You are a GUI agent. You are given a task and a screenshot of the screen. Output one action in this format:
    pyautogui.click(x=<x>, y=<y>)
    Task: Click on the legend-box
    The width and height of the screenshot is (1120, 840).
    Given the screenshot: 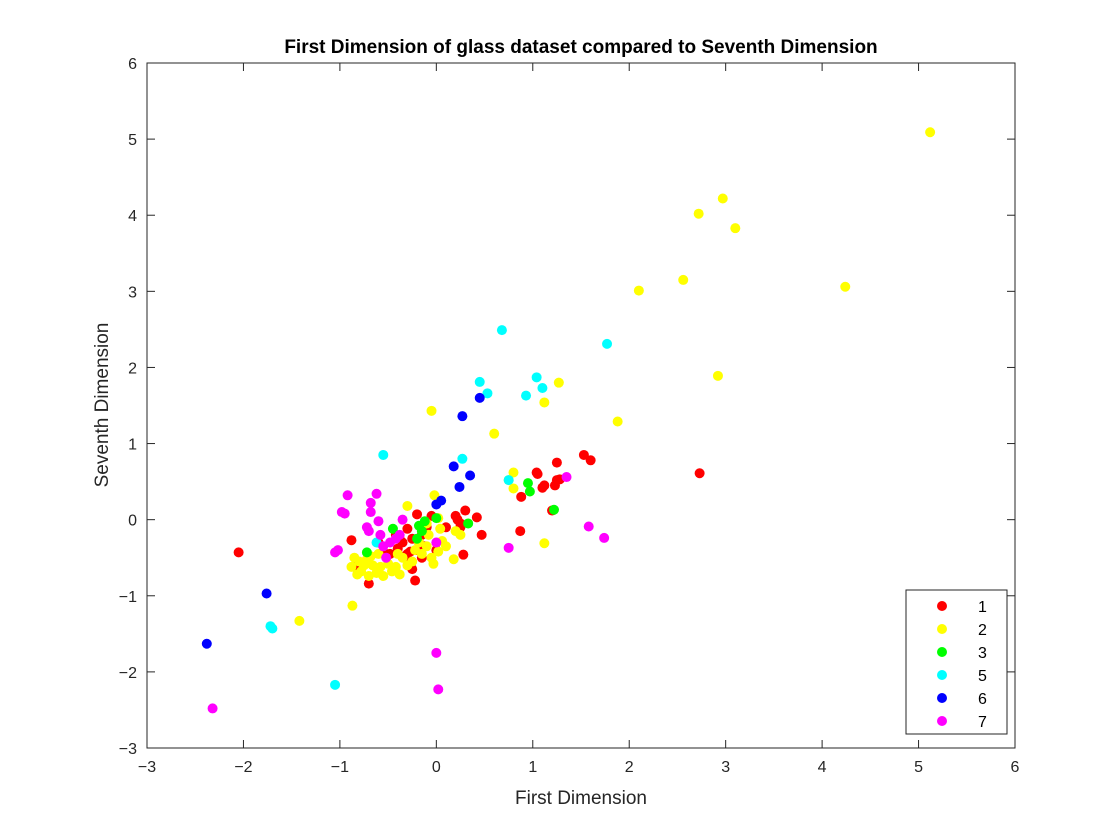 What is the action you would take?
    pyautogui.click(x=956, y=662)
    